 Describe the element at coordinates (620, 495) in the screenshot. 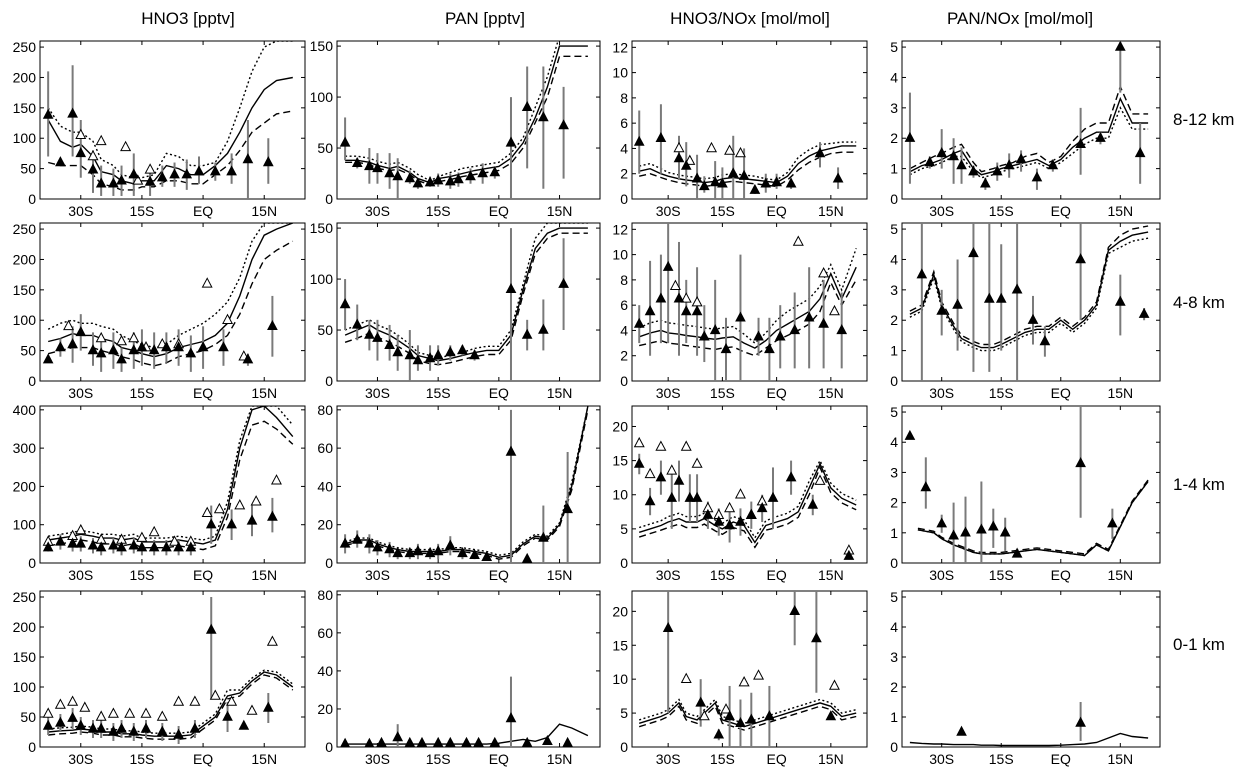

I see `y-tick-label: 10` at that location.